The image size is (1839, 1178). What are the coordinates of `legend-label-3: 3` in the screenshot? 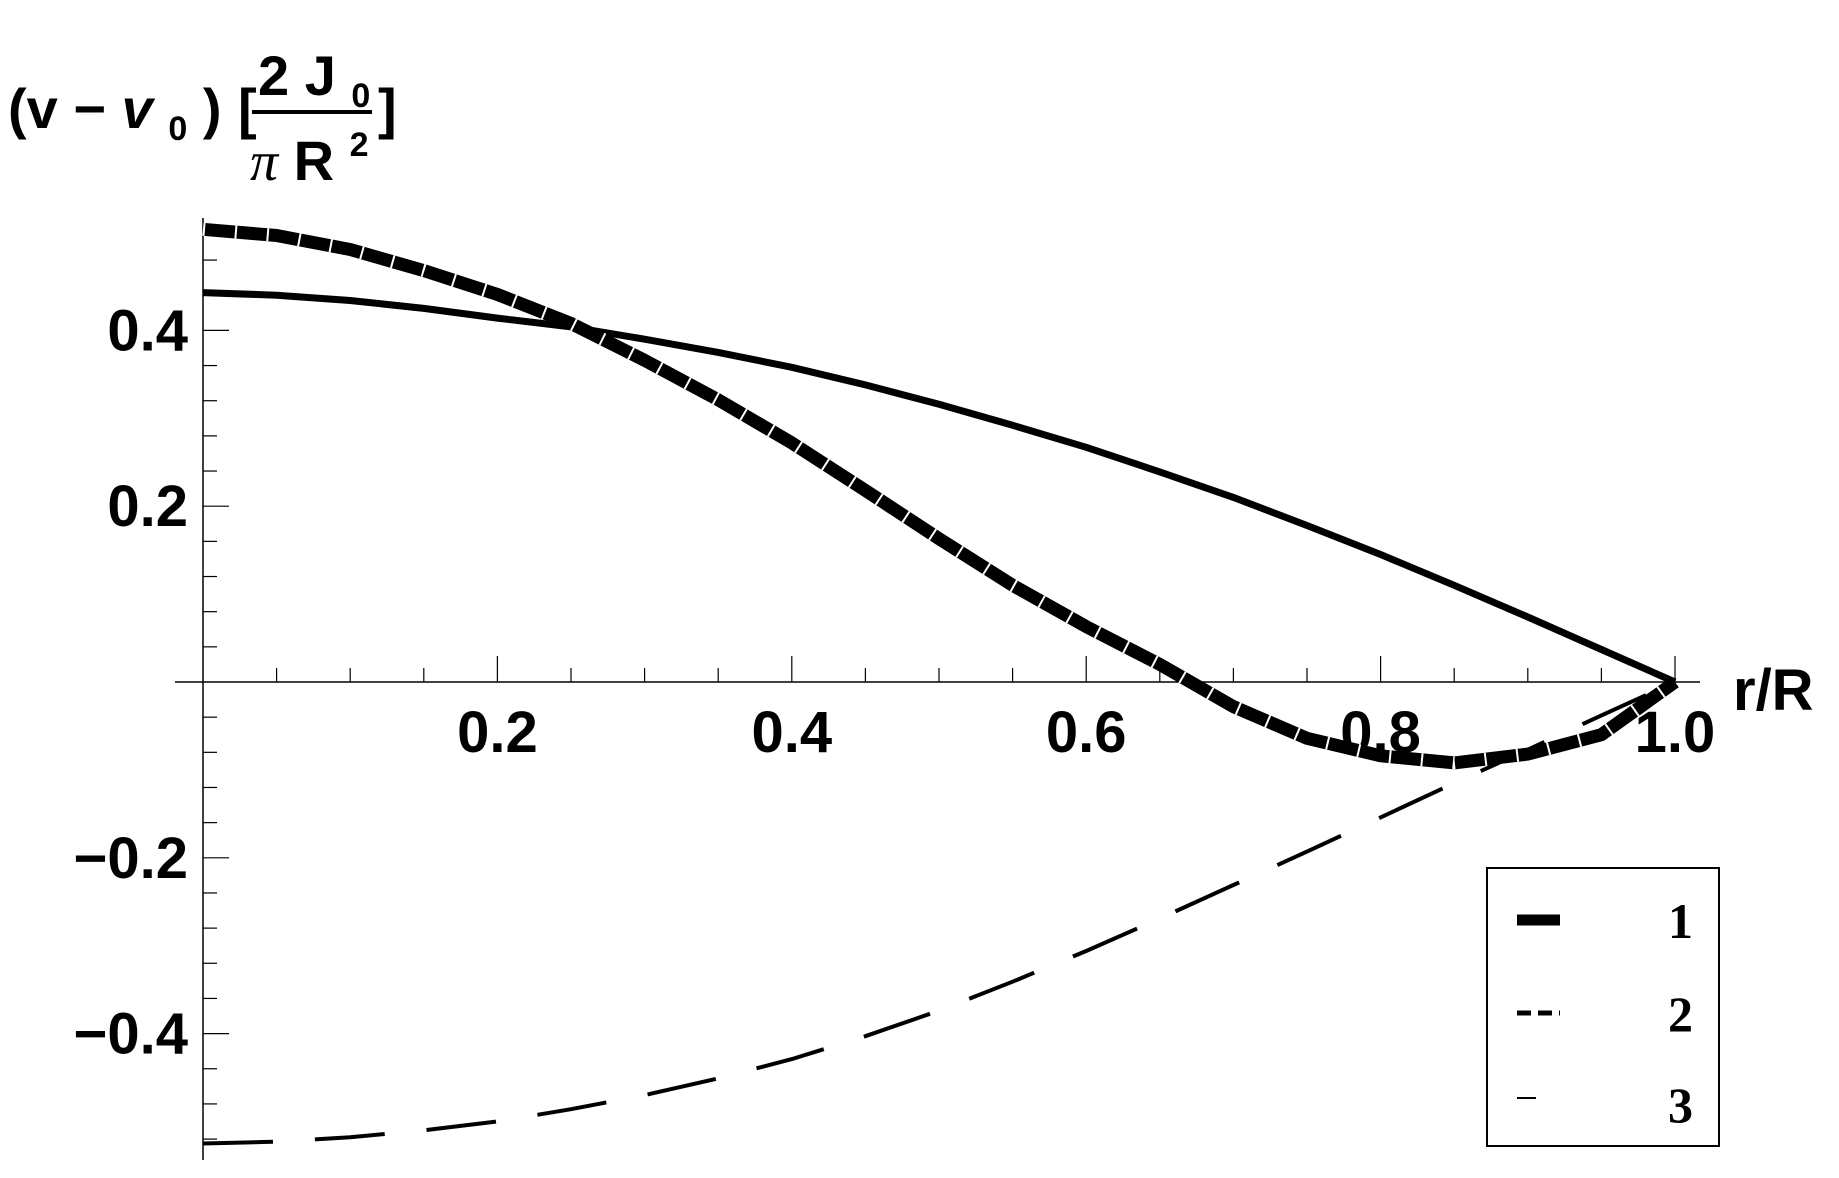 It's located at (1680, 1105).